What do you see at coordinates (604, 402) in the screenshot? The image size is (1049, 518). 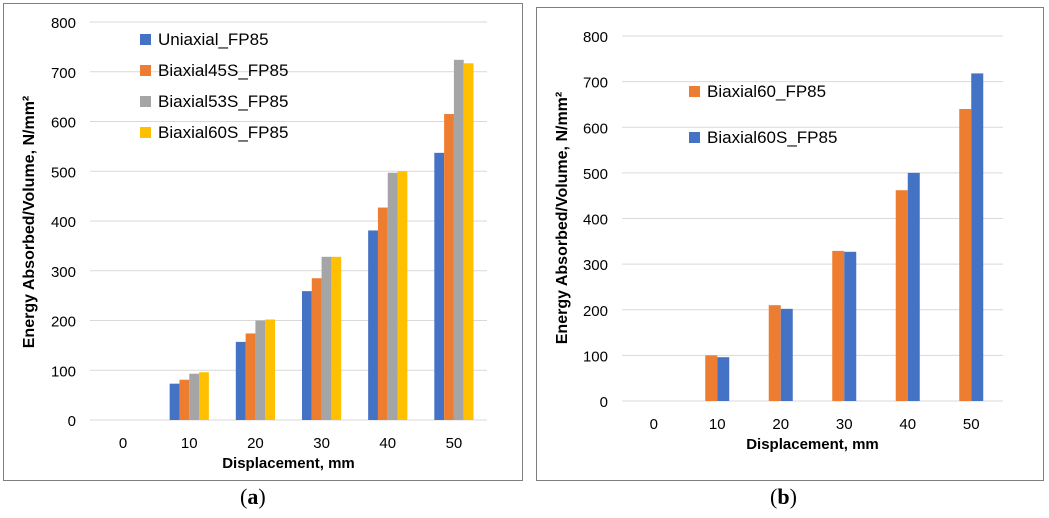 I see `chart-b-ytick-label: 0` at bounding box center [604, 402].